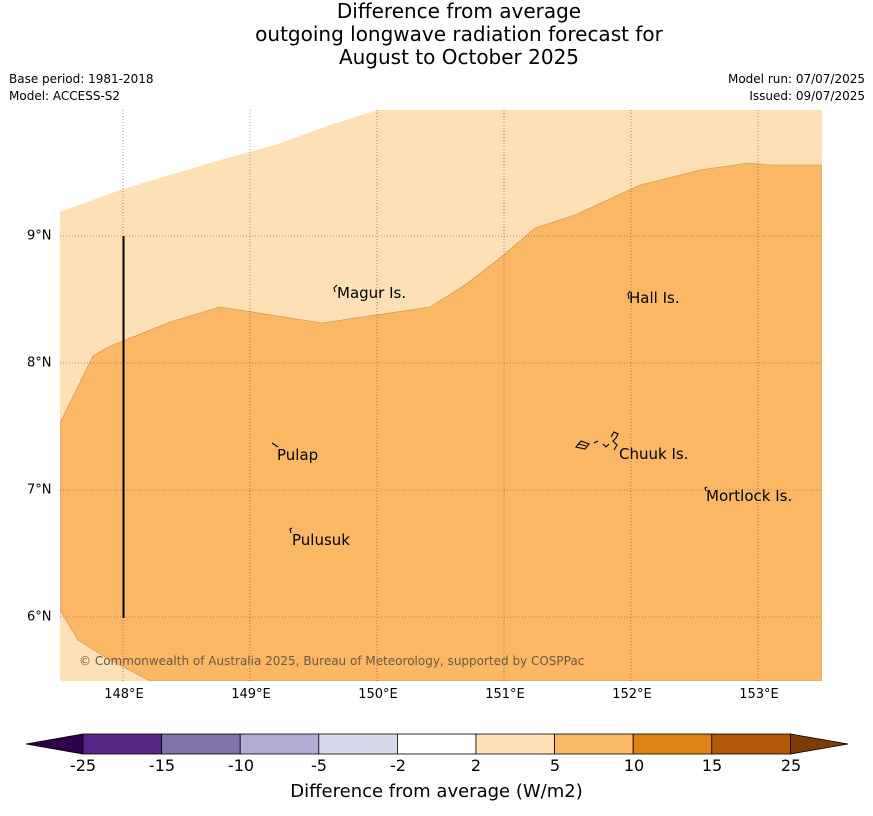  What do you see at coordinates (39, 363) in the screenshot?
I see `y-tick-label: 8°N` at bounding box center [39, 363].